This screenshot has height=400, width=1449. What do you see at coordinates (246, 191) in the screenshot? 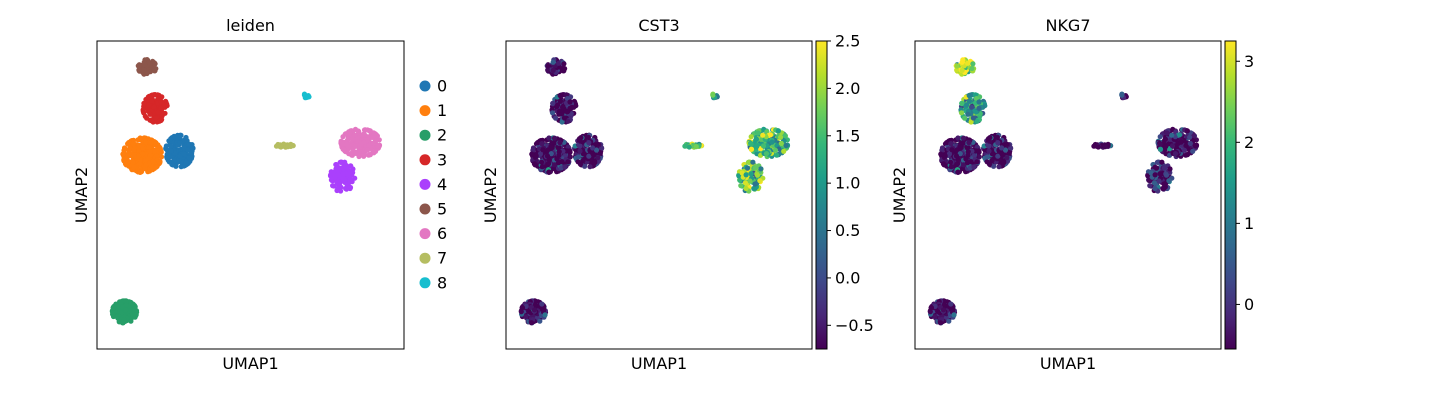
I see `scatter-points` at bounding box center [246, 191].